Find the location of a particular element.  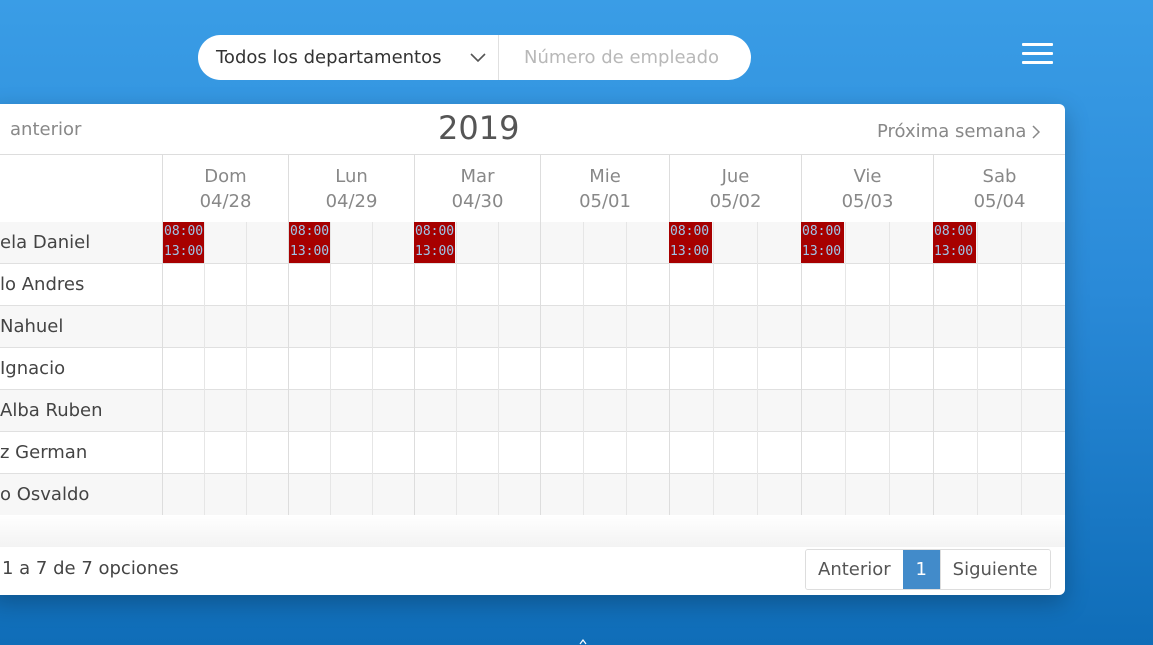

day-header-dom: Dom 04/28 is located at coordinates (225, 188).